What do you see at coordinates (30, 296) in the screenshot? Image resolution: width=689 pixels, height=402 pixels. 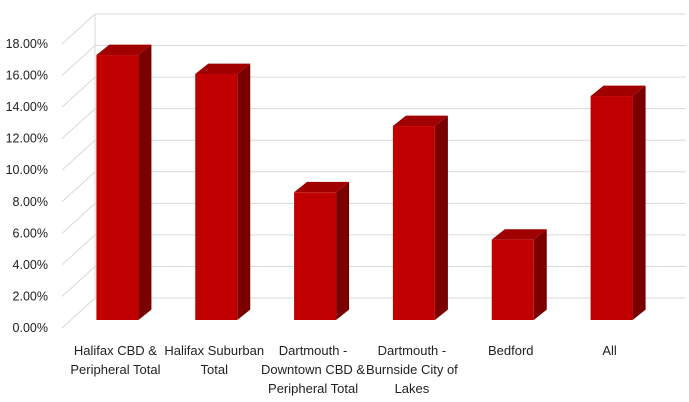 I see `y-tick-label: 2.00%` at bounding box center [30, 296].